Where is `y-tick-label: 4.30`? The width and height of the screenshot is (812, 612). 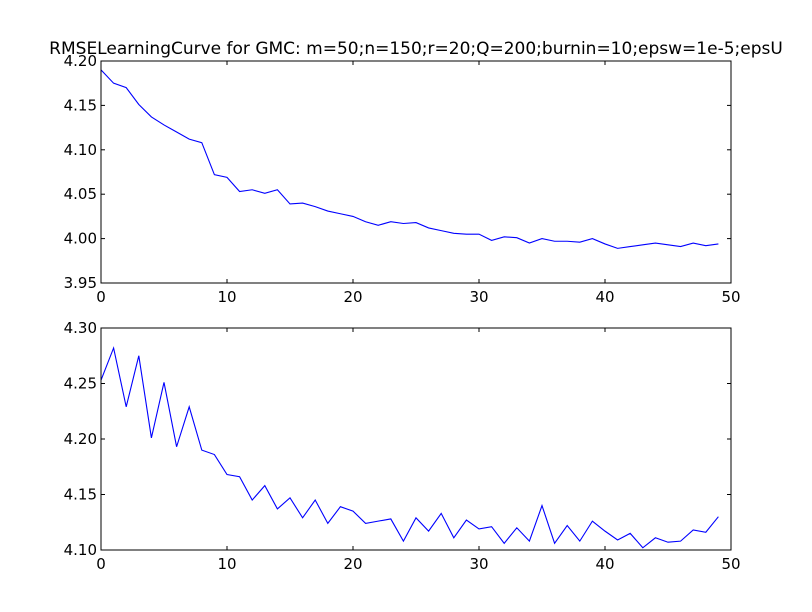 y-tick-label: 4.30 is located at coordinates (80, 328).